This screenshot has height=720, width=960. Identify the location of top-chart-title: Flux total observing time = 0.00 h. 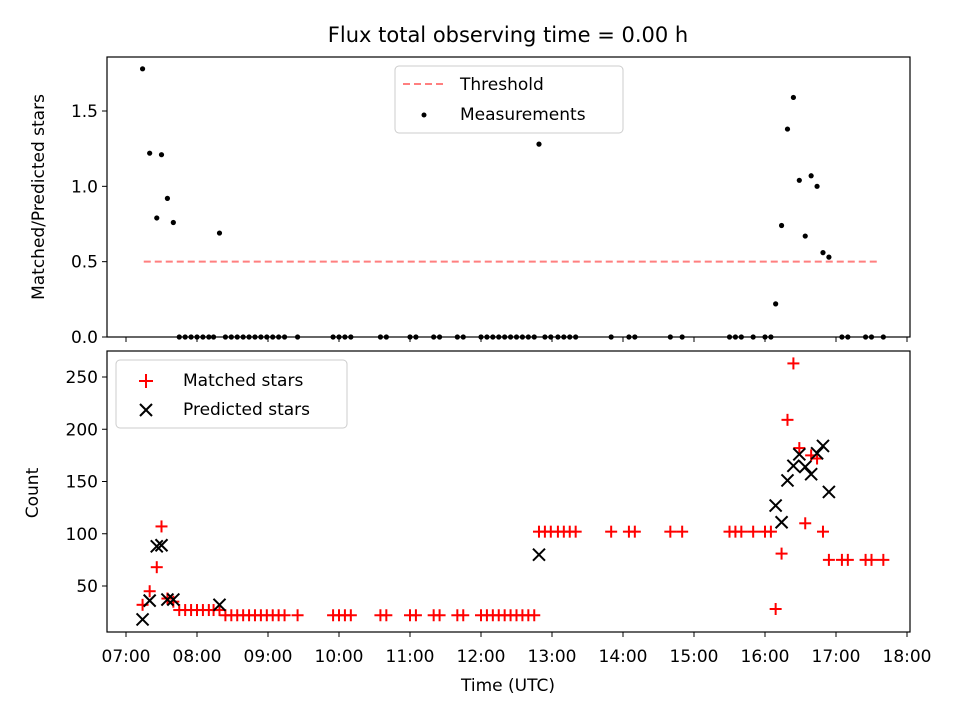
(508, 35).